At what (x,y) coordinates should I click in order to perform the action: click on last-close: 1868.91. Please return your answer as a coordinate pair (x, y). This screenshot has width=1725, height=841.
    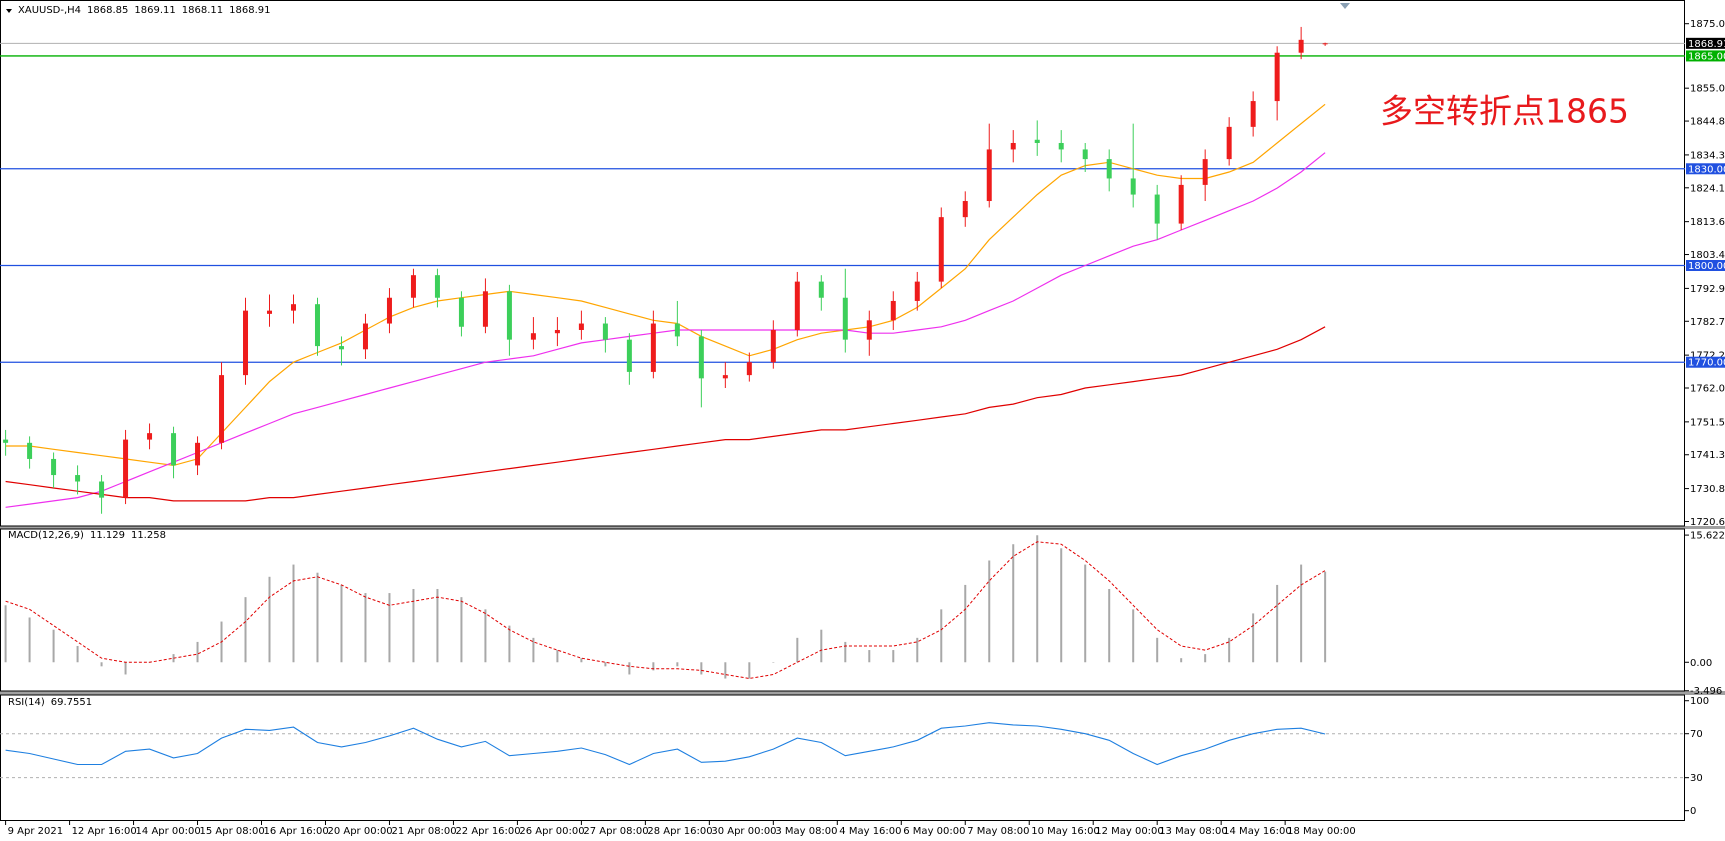
    Looking at the image, I should click on (250, 10).